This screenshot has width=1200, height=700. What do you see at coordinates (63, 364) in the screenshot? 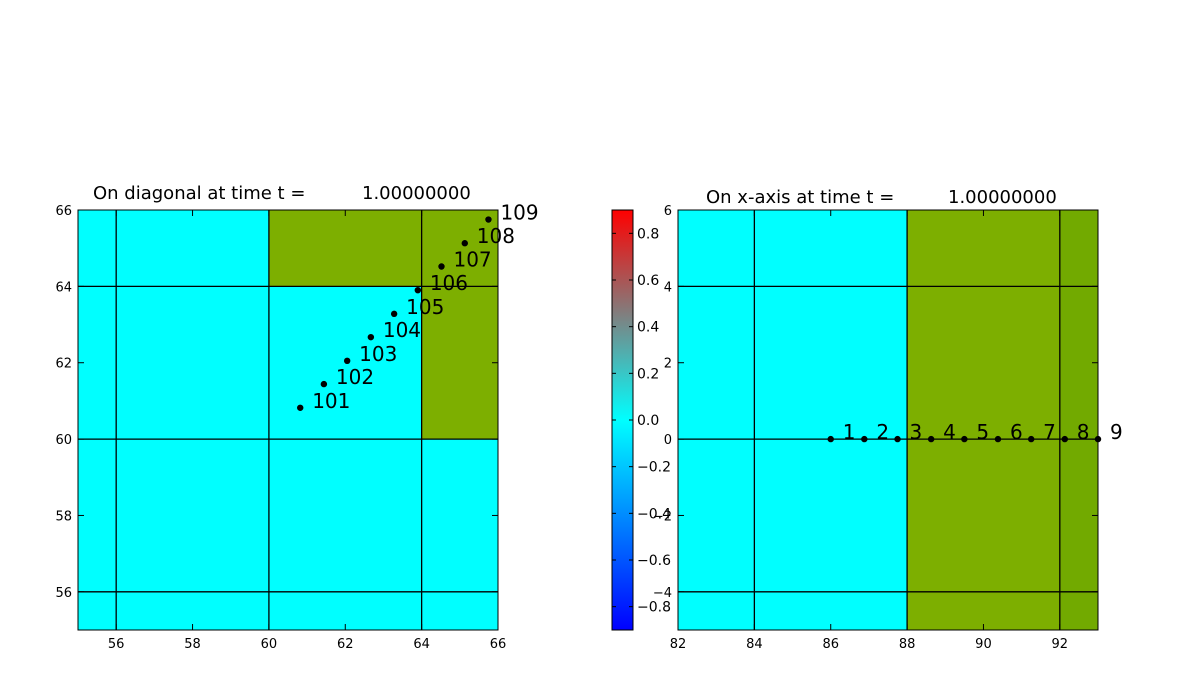
I see `y-tick-label: 62` at bounding box center [63, 364].